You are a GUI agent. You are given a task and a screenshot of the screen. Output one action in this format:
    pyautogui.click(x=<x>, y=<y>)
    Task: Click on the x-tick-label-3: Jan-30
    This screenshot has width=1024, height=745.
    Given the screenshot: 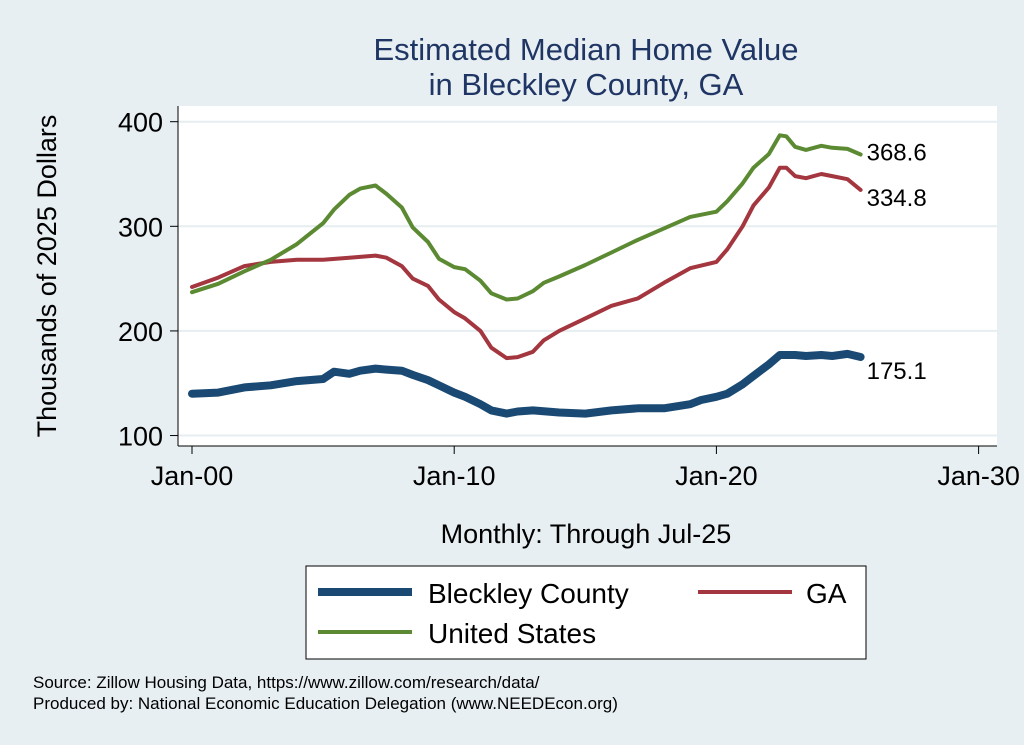 What is the action you would take?
    pyautogui.click(x=978, y=476)
    